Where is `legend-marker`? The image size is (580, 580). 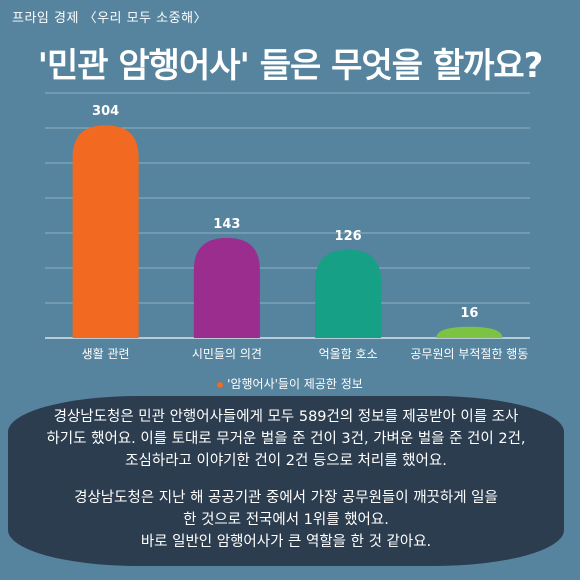 legend-marker is located at coordinates (220, 384).